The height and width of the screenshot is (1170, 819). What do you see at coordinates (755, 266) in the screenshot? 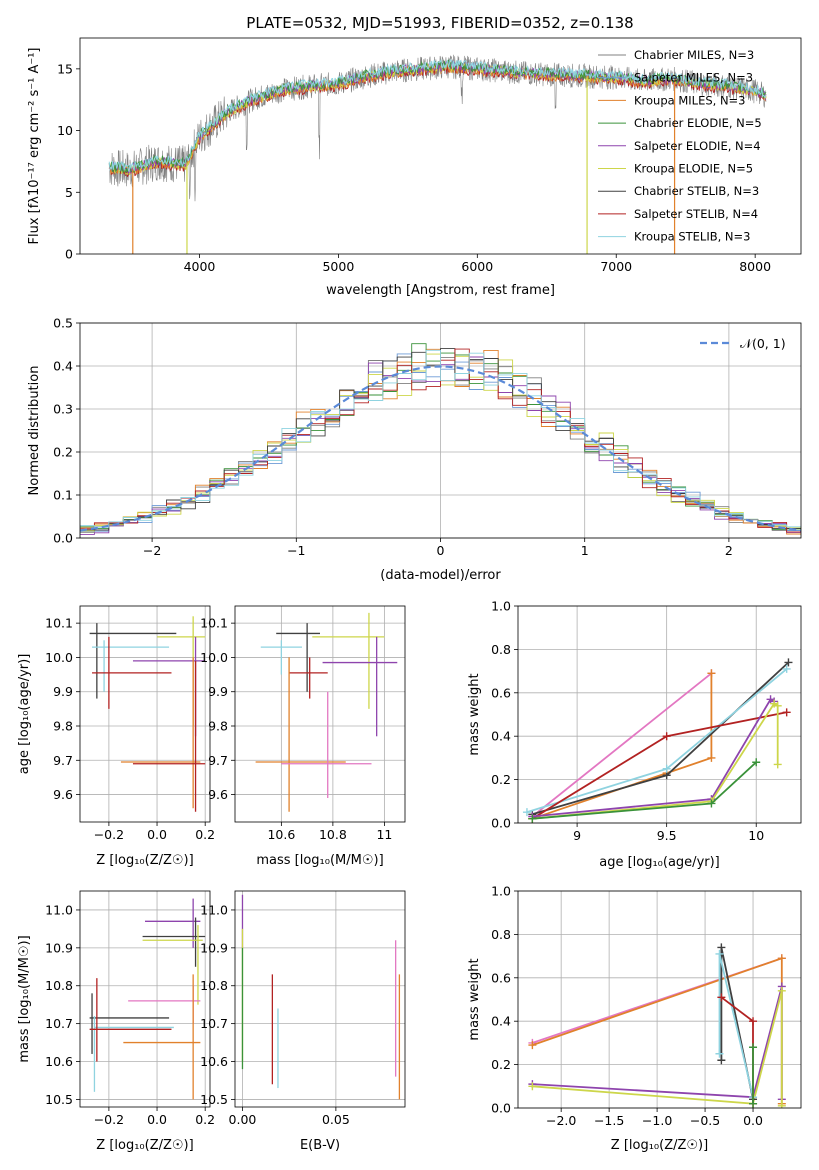
I see `x-tick-label: 8000` at bounding box center [755, 266].